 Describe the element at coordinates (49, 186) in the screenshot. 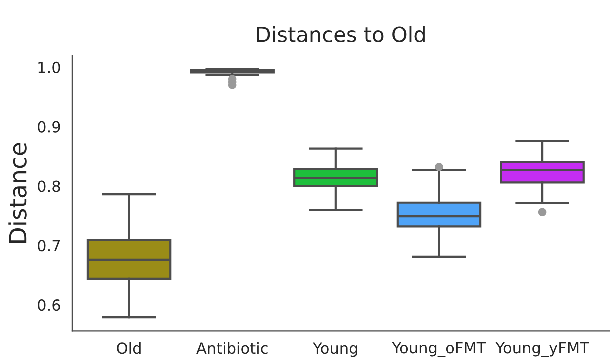

I see `y-tick-label: 0.8` at that location.